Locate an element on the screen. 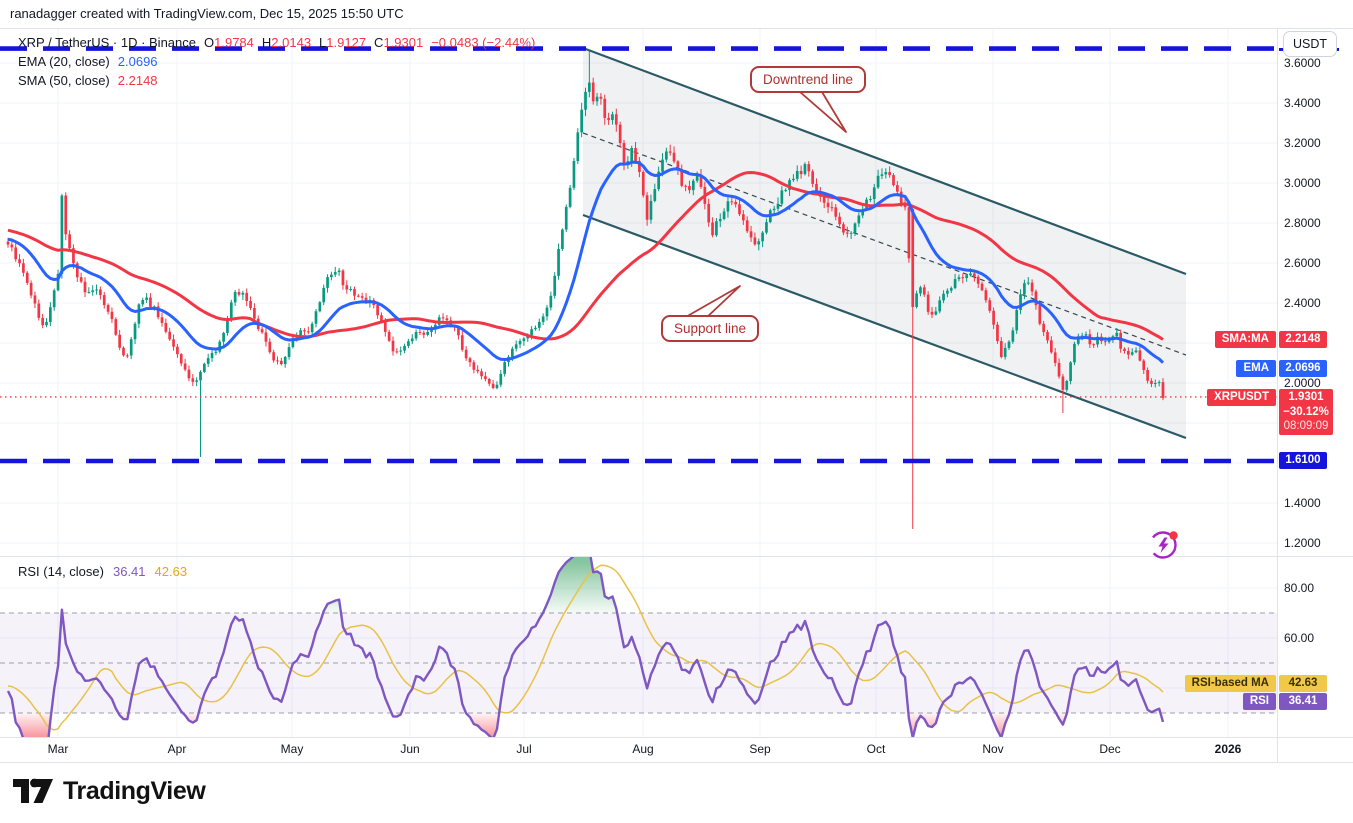  time-tick-label: Mar is located at coordinates (58, 749).